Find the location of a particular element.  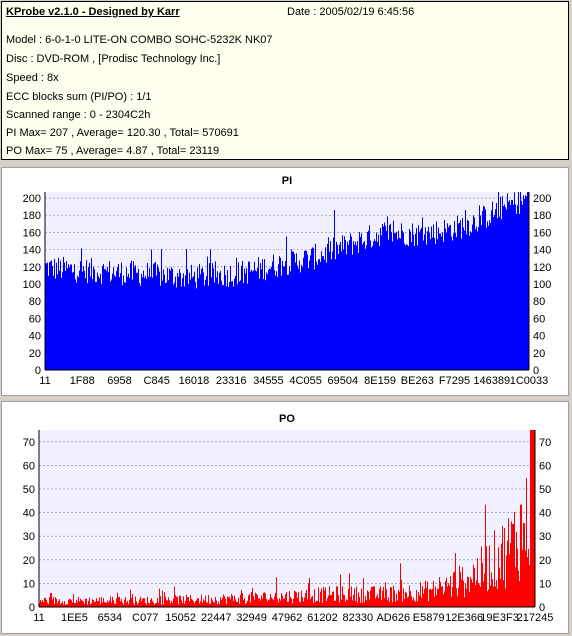

y-tick-label-left: 200 is located at coordinates (32, 199).